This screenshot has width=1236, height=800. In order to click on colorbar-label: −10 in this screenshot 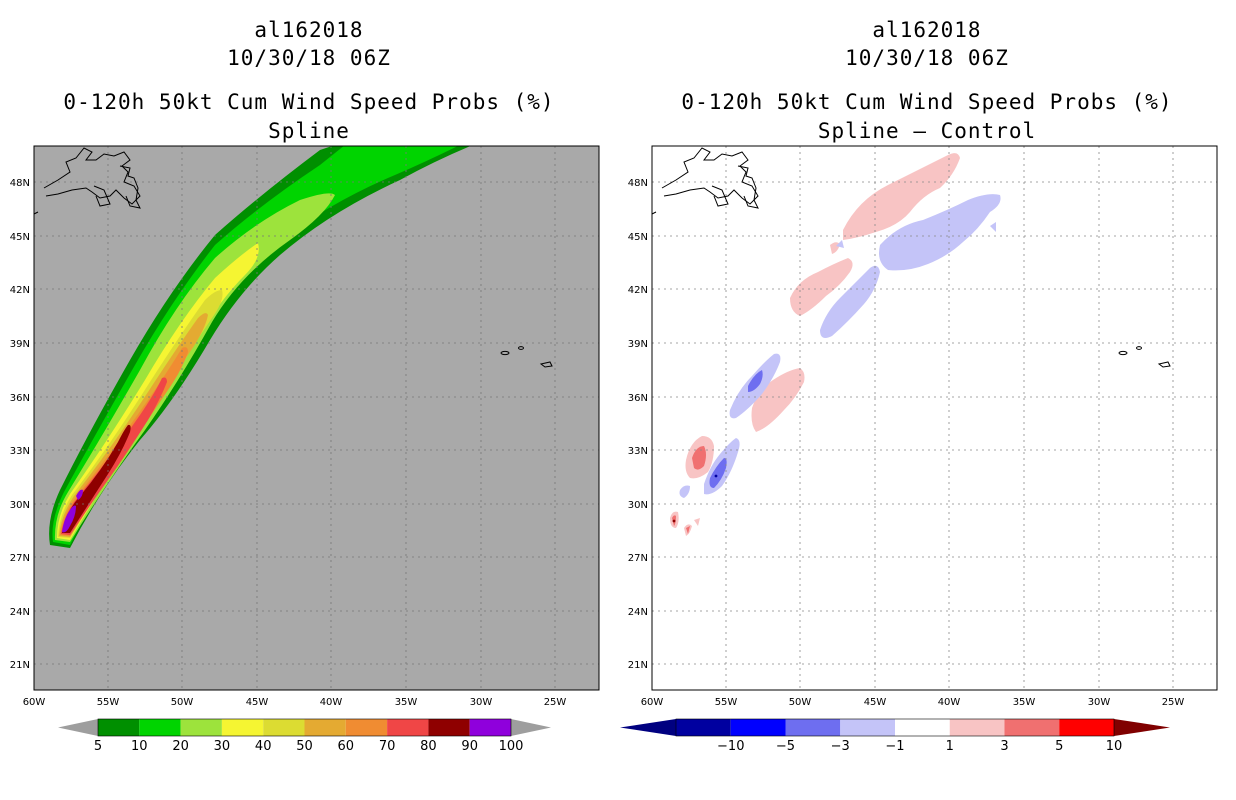, I will do `click(730, 746)`.